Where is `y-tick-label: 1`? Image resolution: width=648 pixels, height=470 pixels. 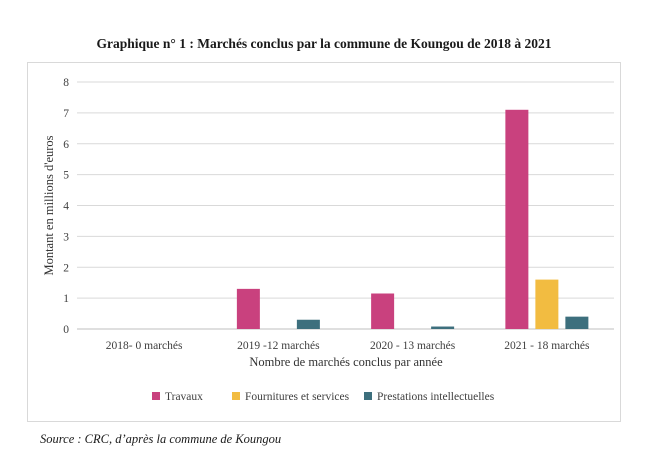 y-tick-label: 1 is located at coordinates (66, 299).